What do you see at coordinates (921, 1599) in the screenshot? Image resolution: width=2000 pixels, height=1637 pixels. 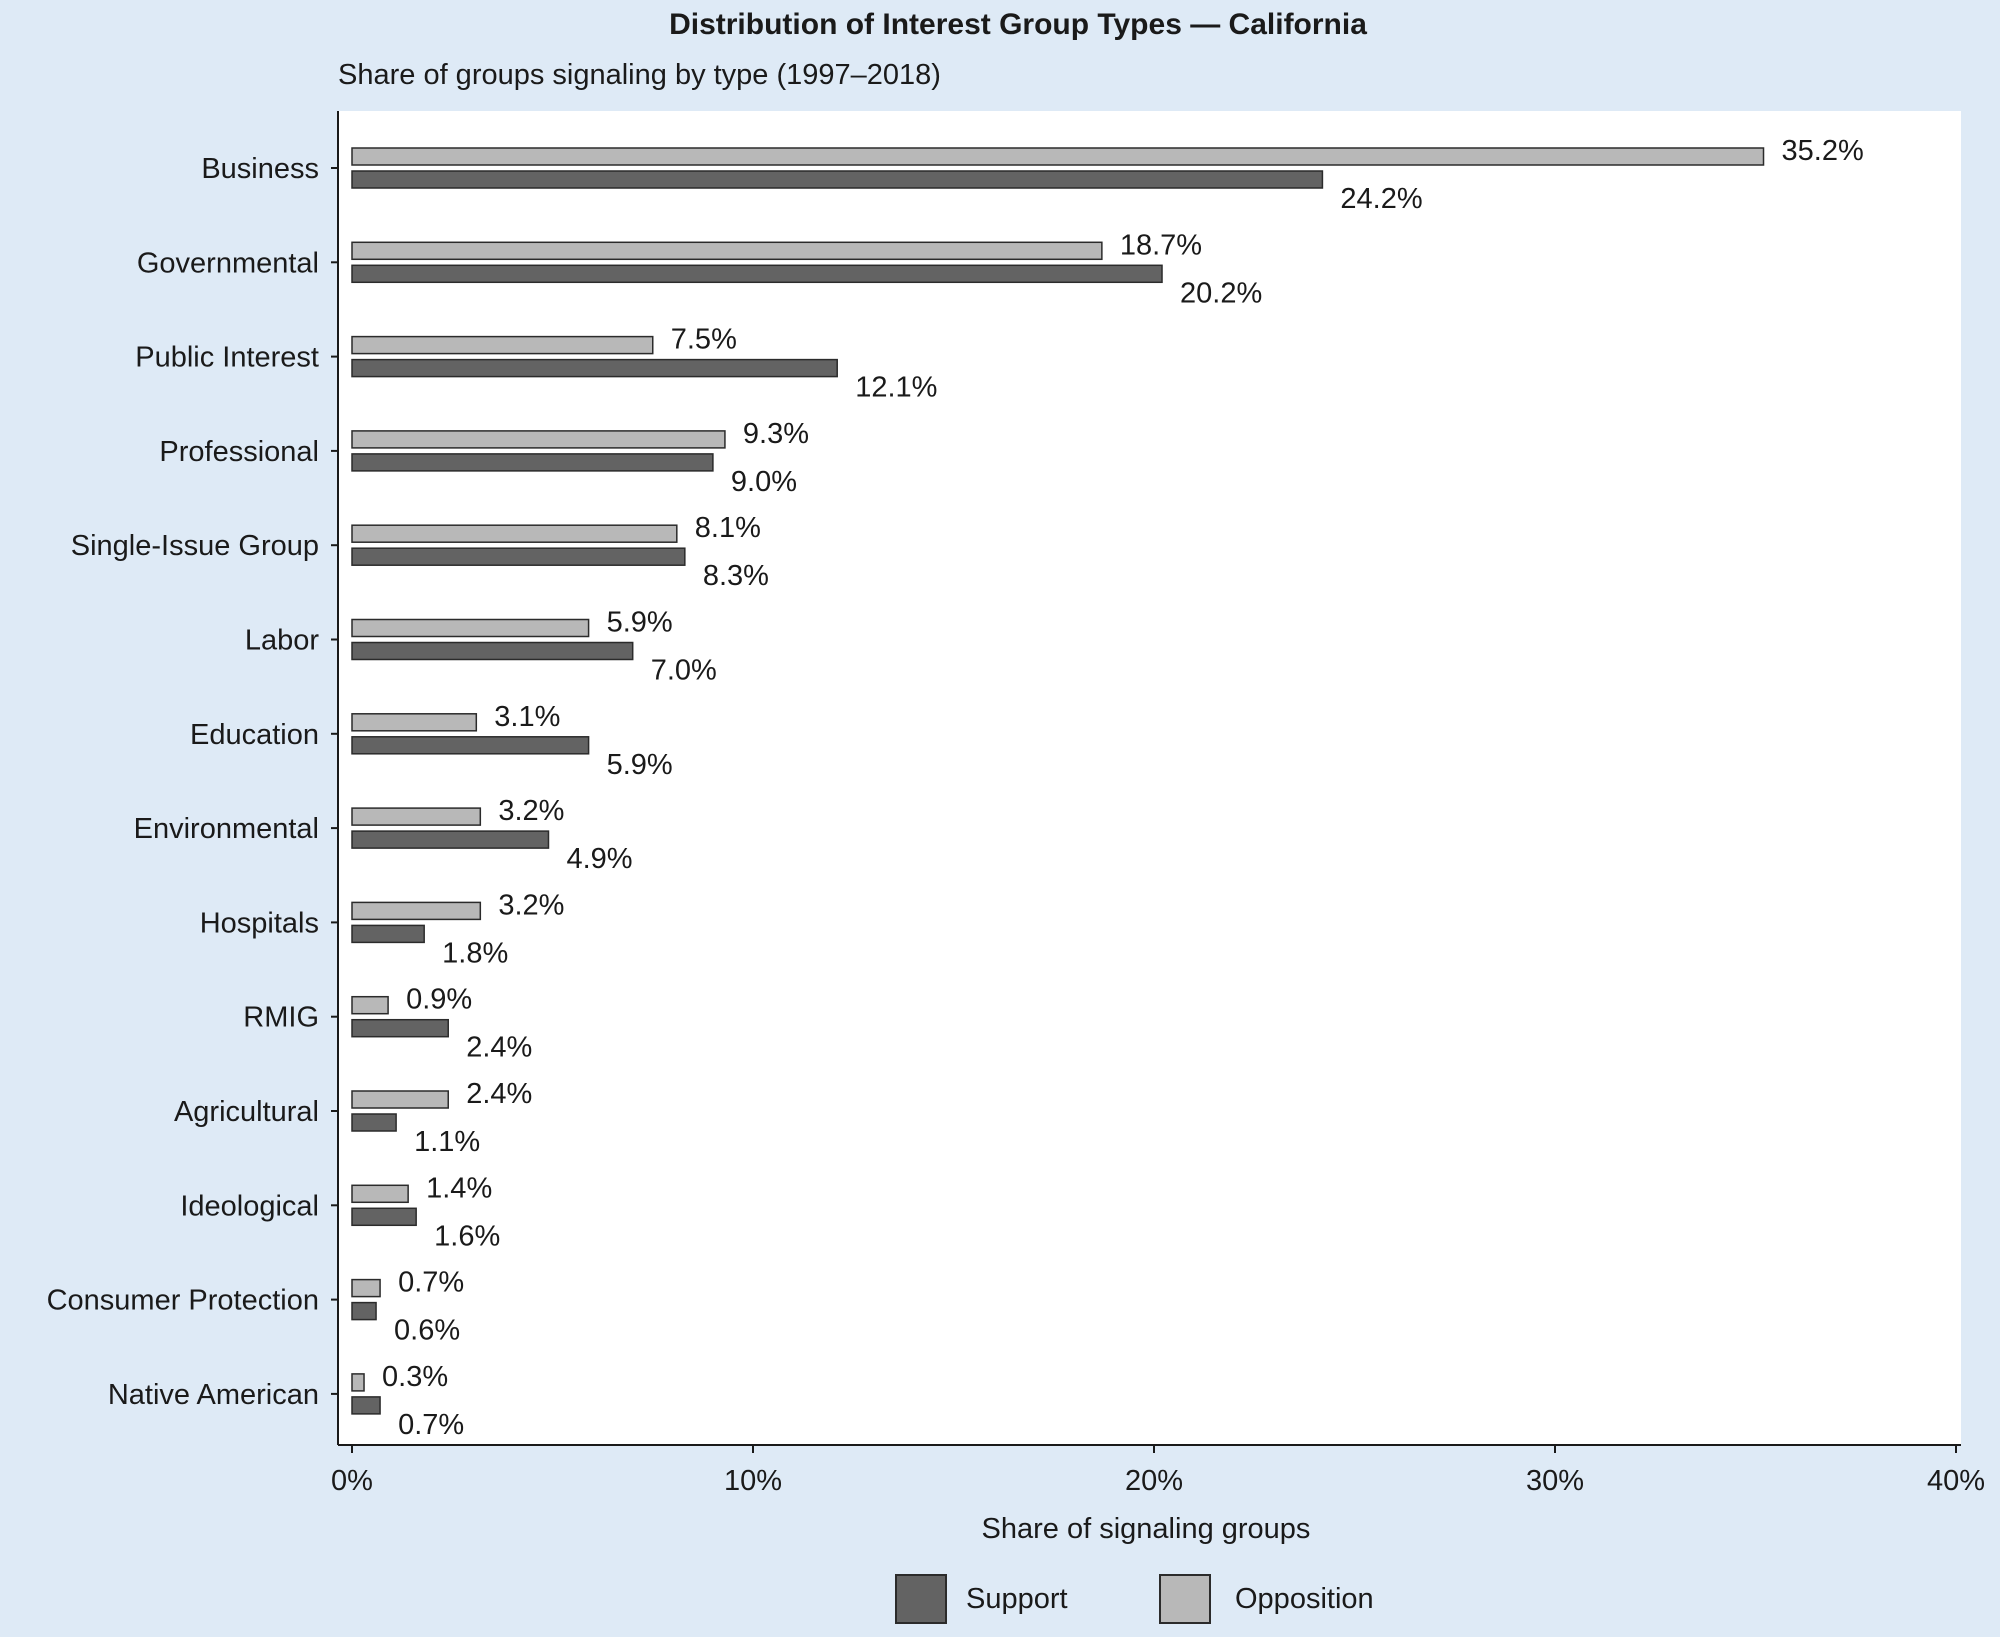 I see `legend-swatch-support` at bounding box center [921, 1599].